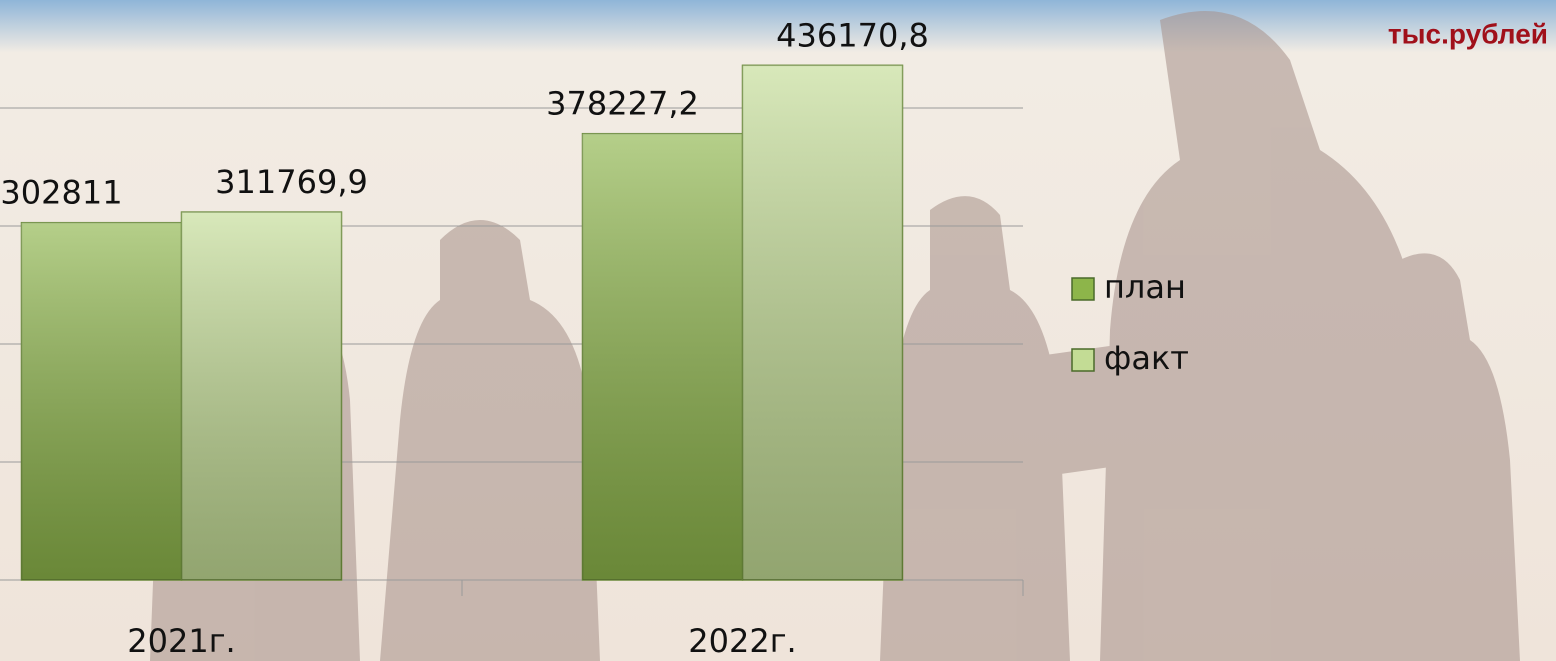 This screenshot has width=1556, height=661. I want to click on data-label: 311769,9, so click(291, 182).